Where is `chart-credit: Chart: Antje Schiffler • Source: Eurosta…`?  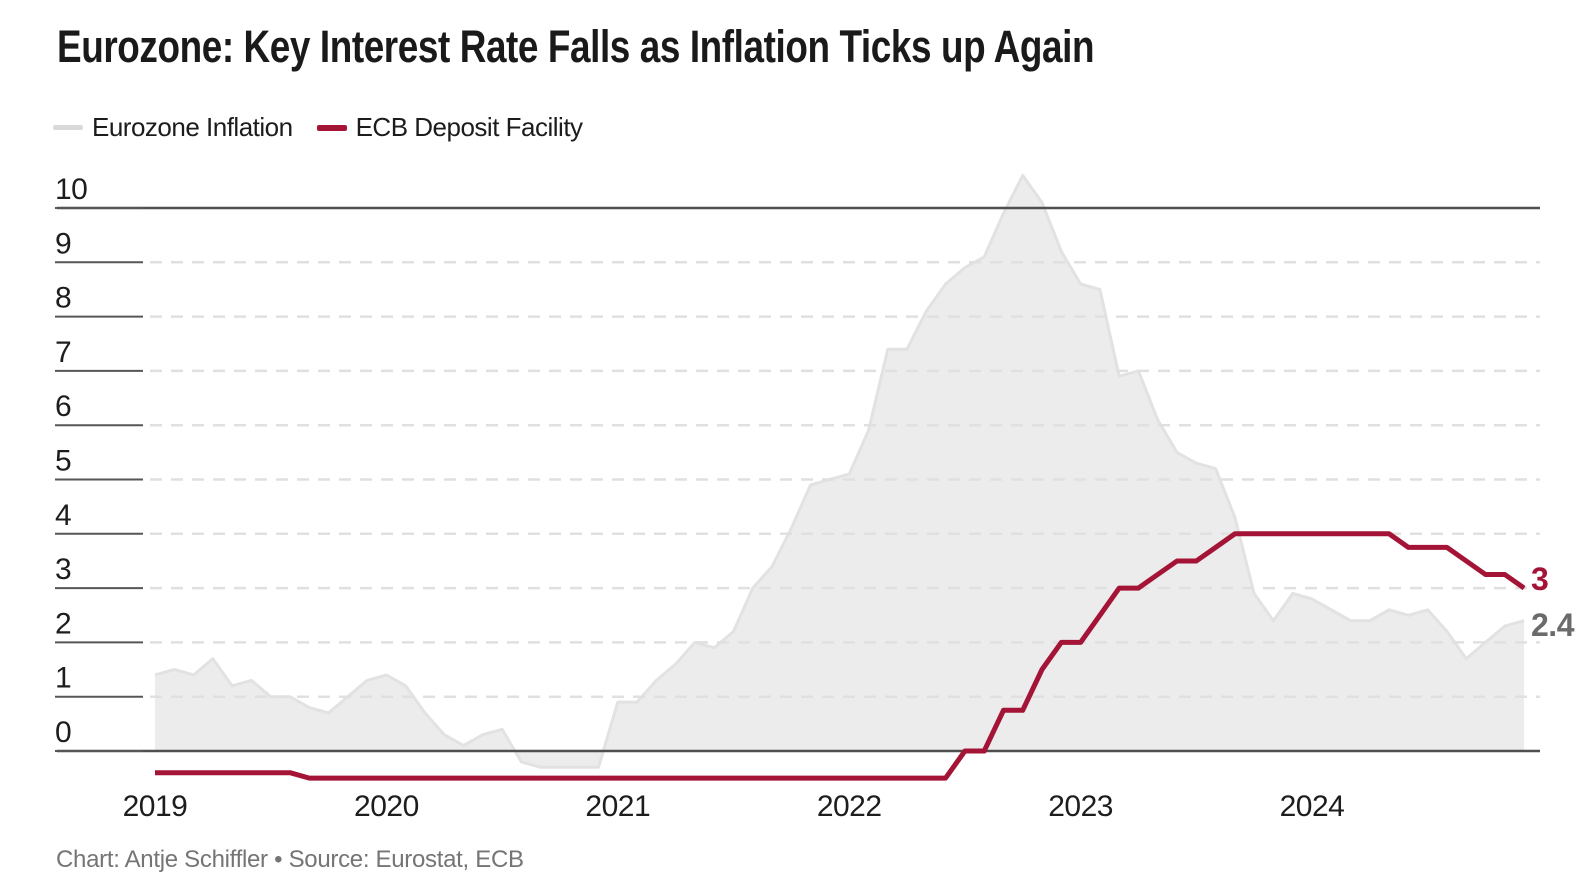 chart-credit: Chart: Antje Schiffler • Source: Eurosta… is located at coordinates (290, 859).